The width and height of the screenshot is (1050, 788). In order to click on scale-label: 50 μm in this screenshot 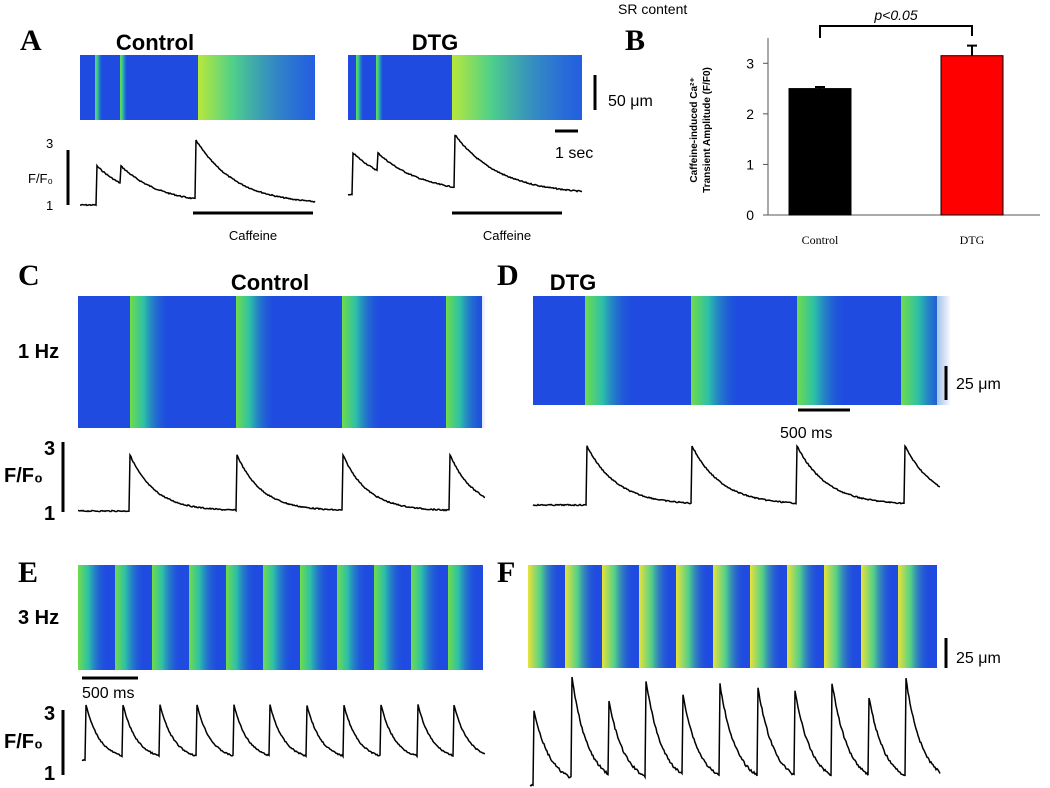, I will do `click(630, 101)`.